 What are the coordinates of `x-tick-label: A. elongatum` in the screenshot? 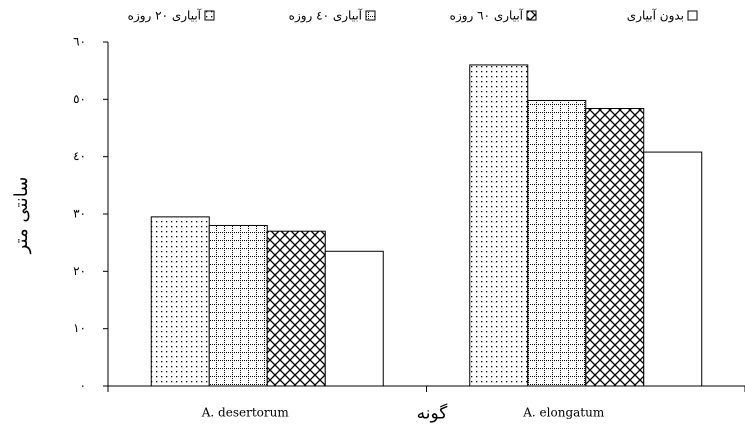 It's located at (563, 413).